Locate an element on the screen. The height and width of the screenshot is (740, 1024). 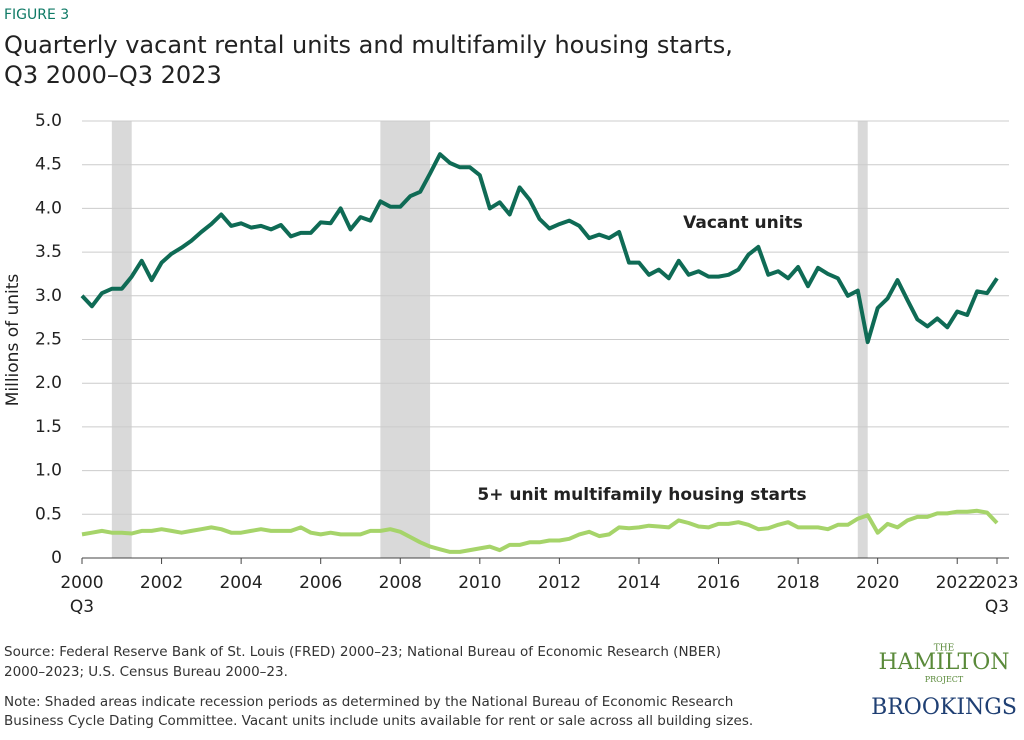
logo: PROJECT is located at coordinates (944, 679).